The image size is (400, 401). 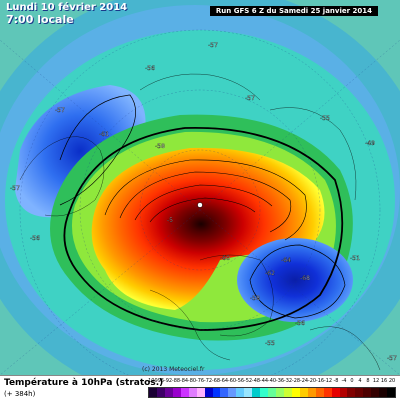 What do you see at coordinates (232, 381) in the screenshot?
I see `scale-label: -60` at bounding box center [232, 381].